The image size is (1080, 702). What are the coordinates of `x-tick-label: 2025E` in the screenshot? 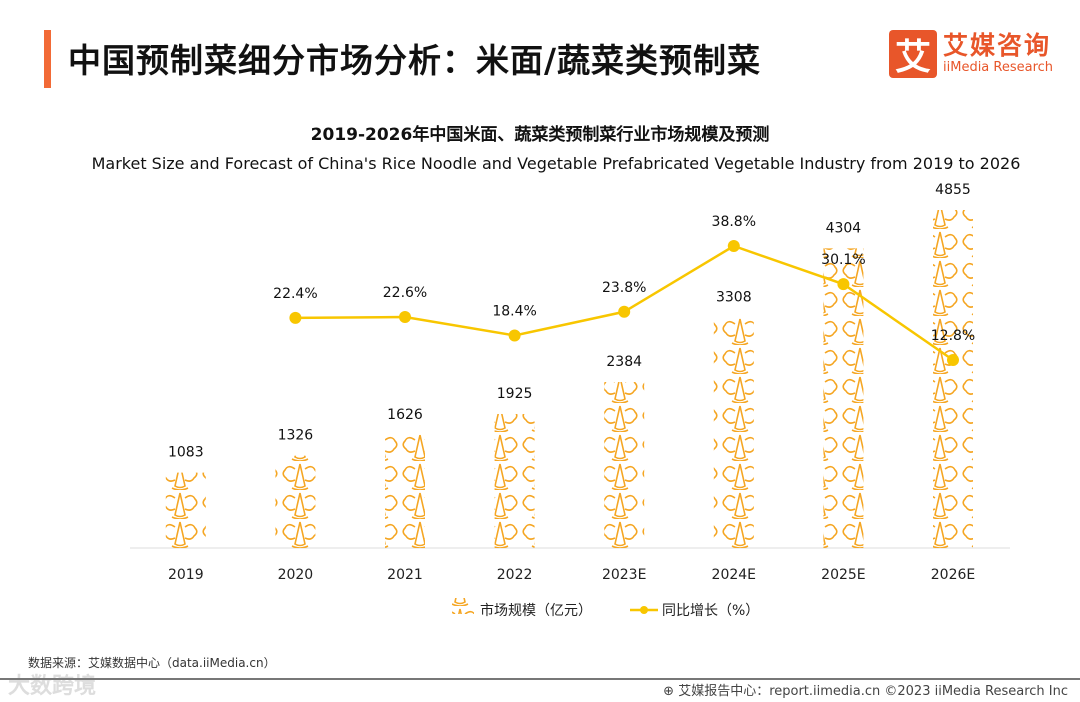 It's located at (843, 575).